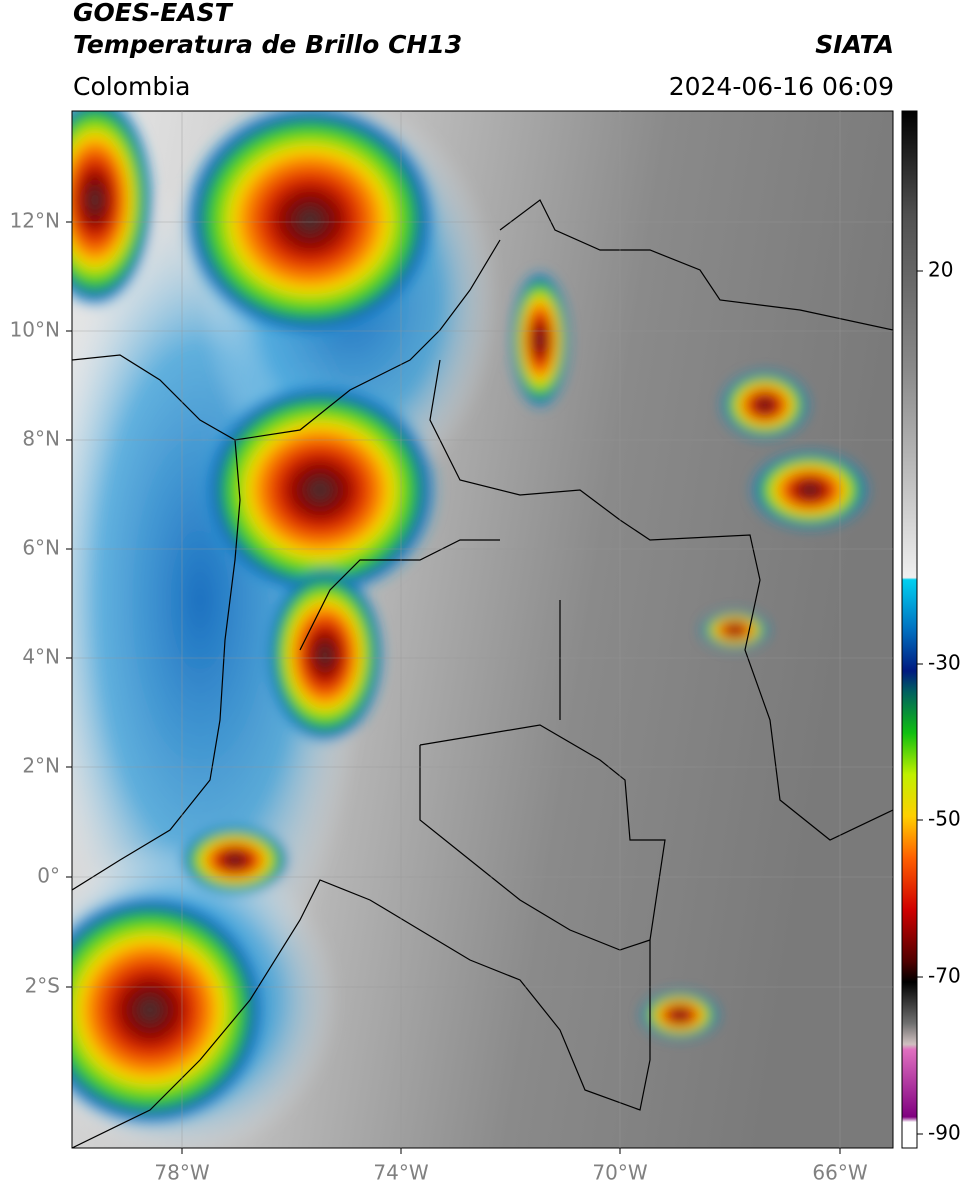 This screenshot has width=966, height=1190. I want to click on colorbar, so click(909, 629).